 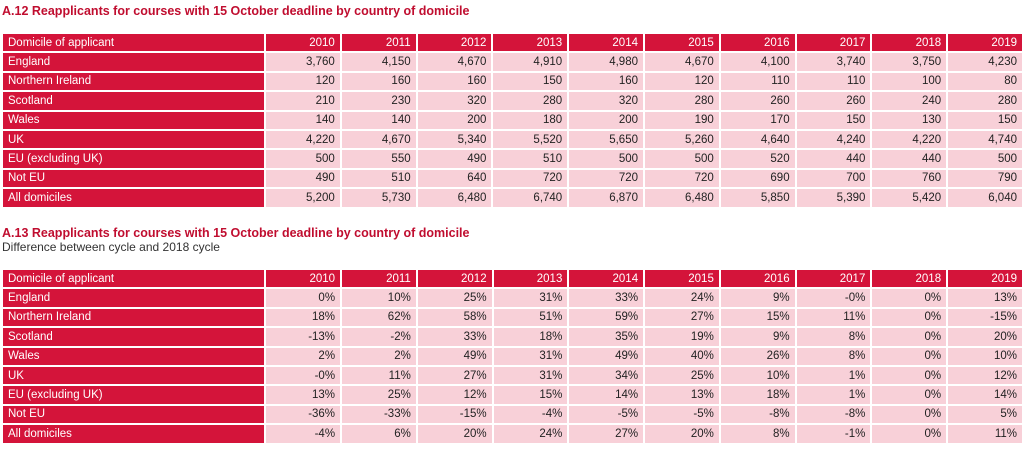 I want to click on table-cell: 320, so click(x=606, y=101).